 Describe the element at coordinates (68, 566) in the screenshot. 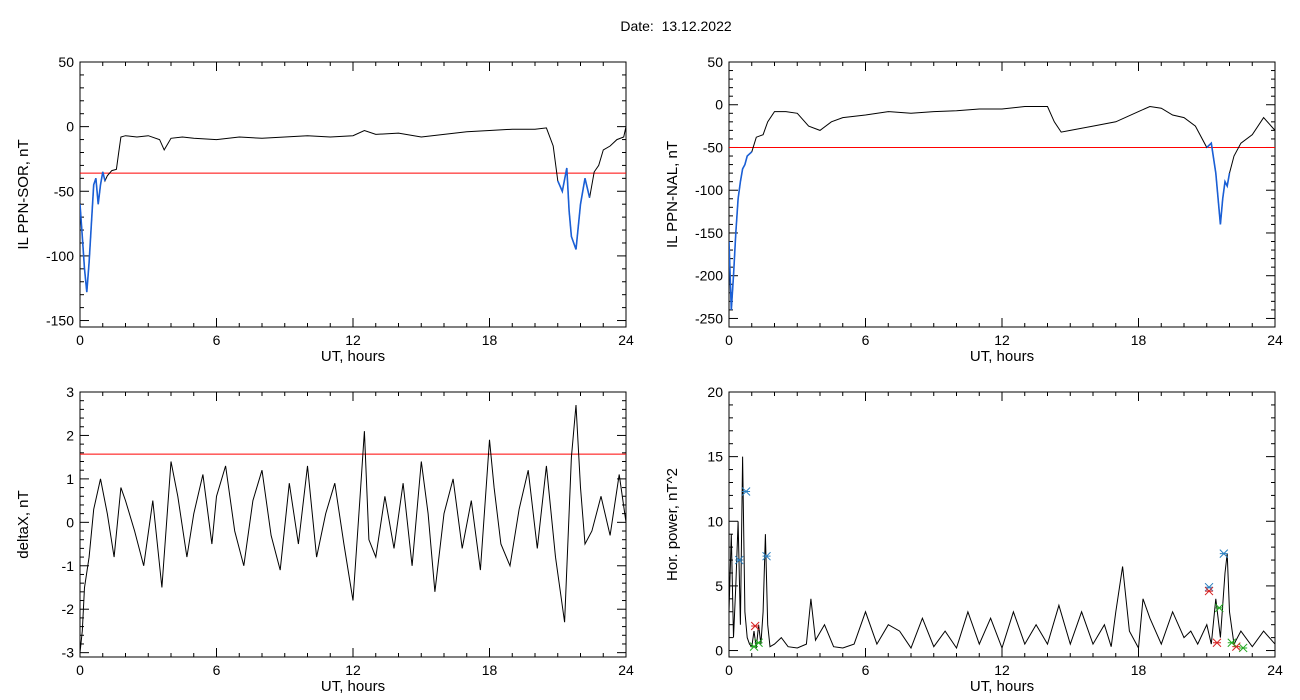

I see `y-tick-label: -1` at that location.